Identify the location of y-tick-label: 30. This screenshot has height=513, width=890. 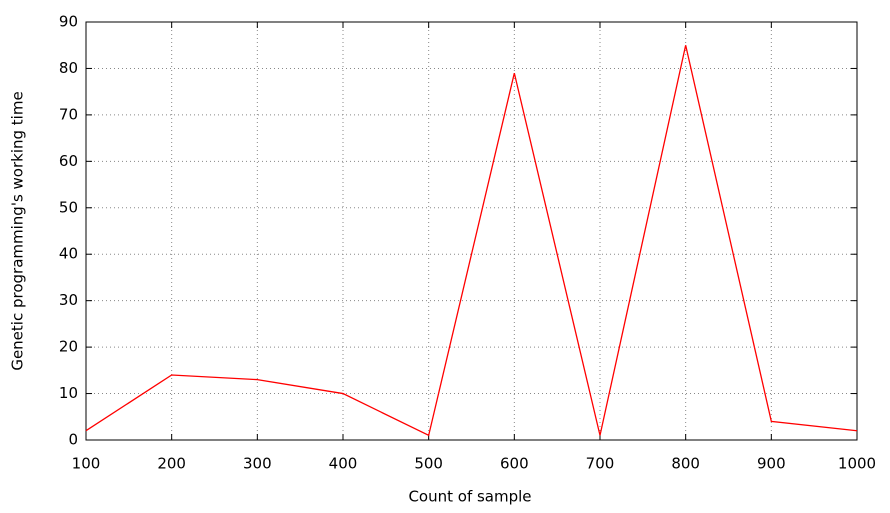
(68, 300).